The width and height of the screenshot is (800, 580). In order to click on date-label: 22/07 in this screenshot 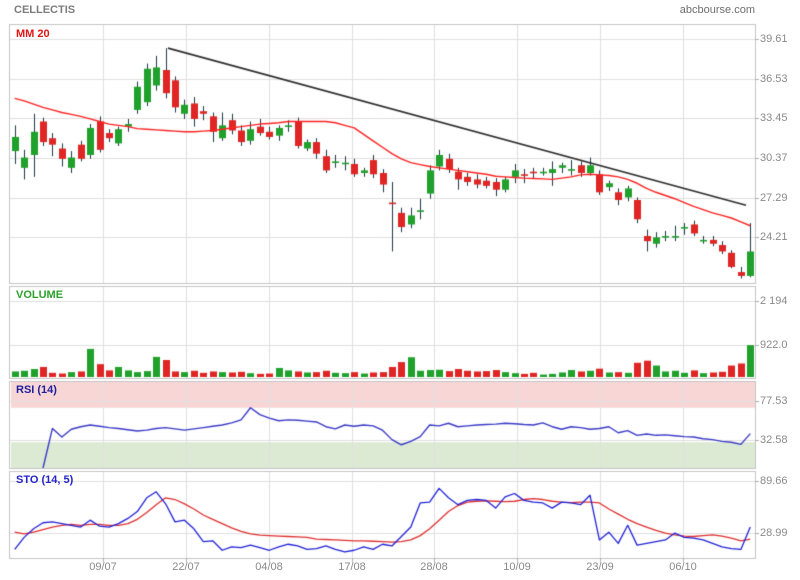, I will do `click(186, 567)`.